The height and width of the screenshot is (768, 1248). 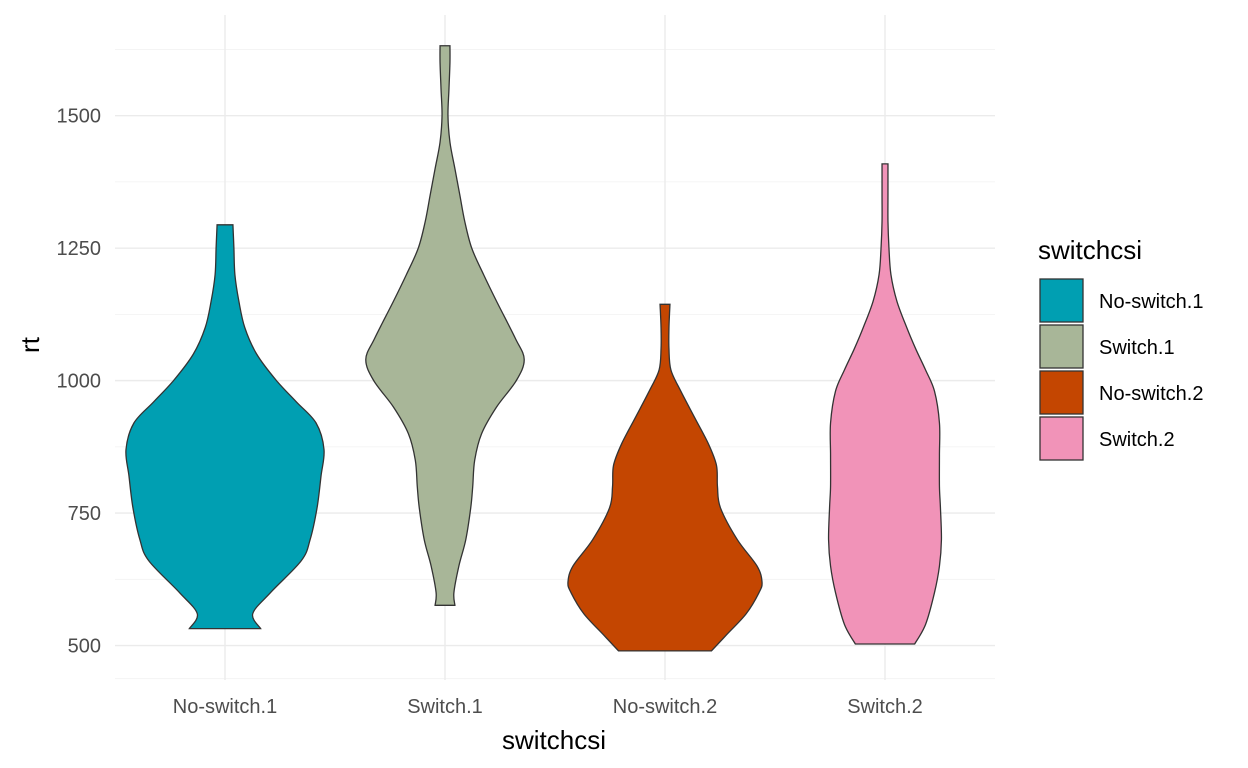 I want to click on legend-items: No-switch.1 Switch.1 No-switch.2 Switch.2, so click(x=1121, y=369).